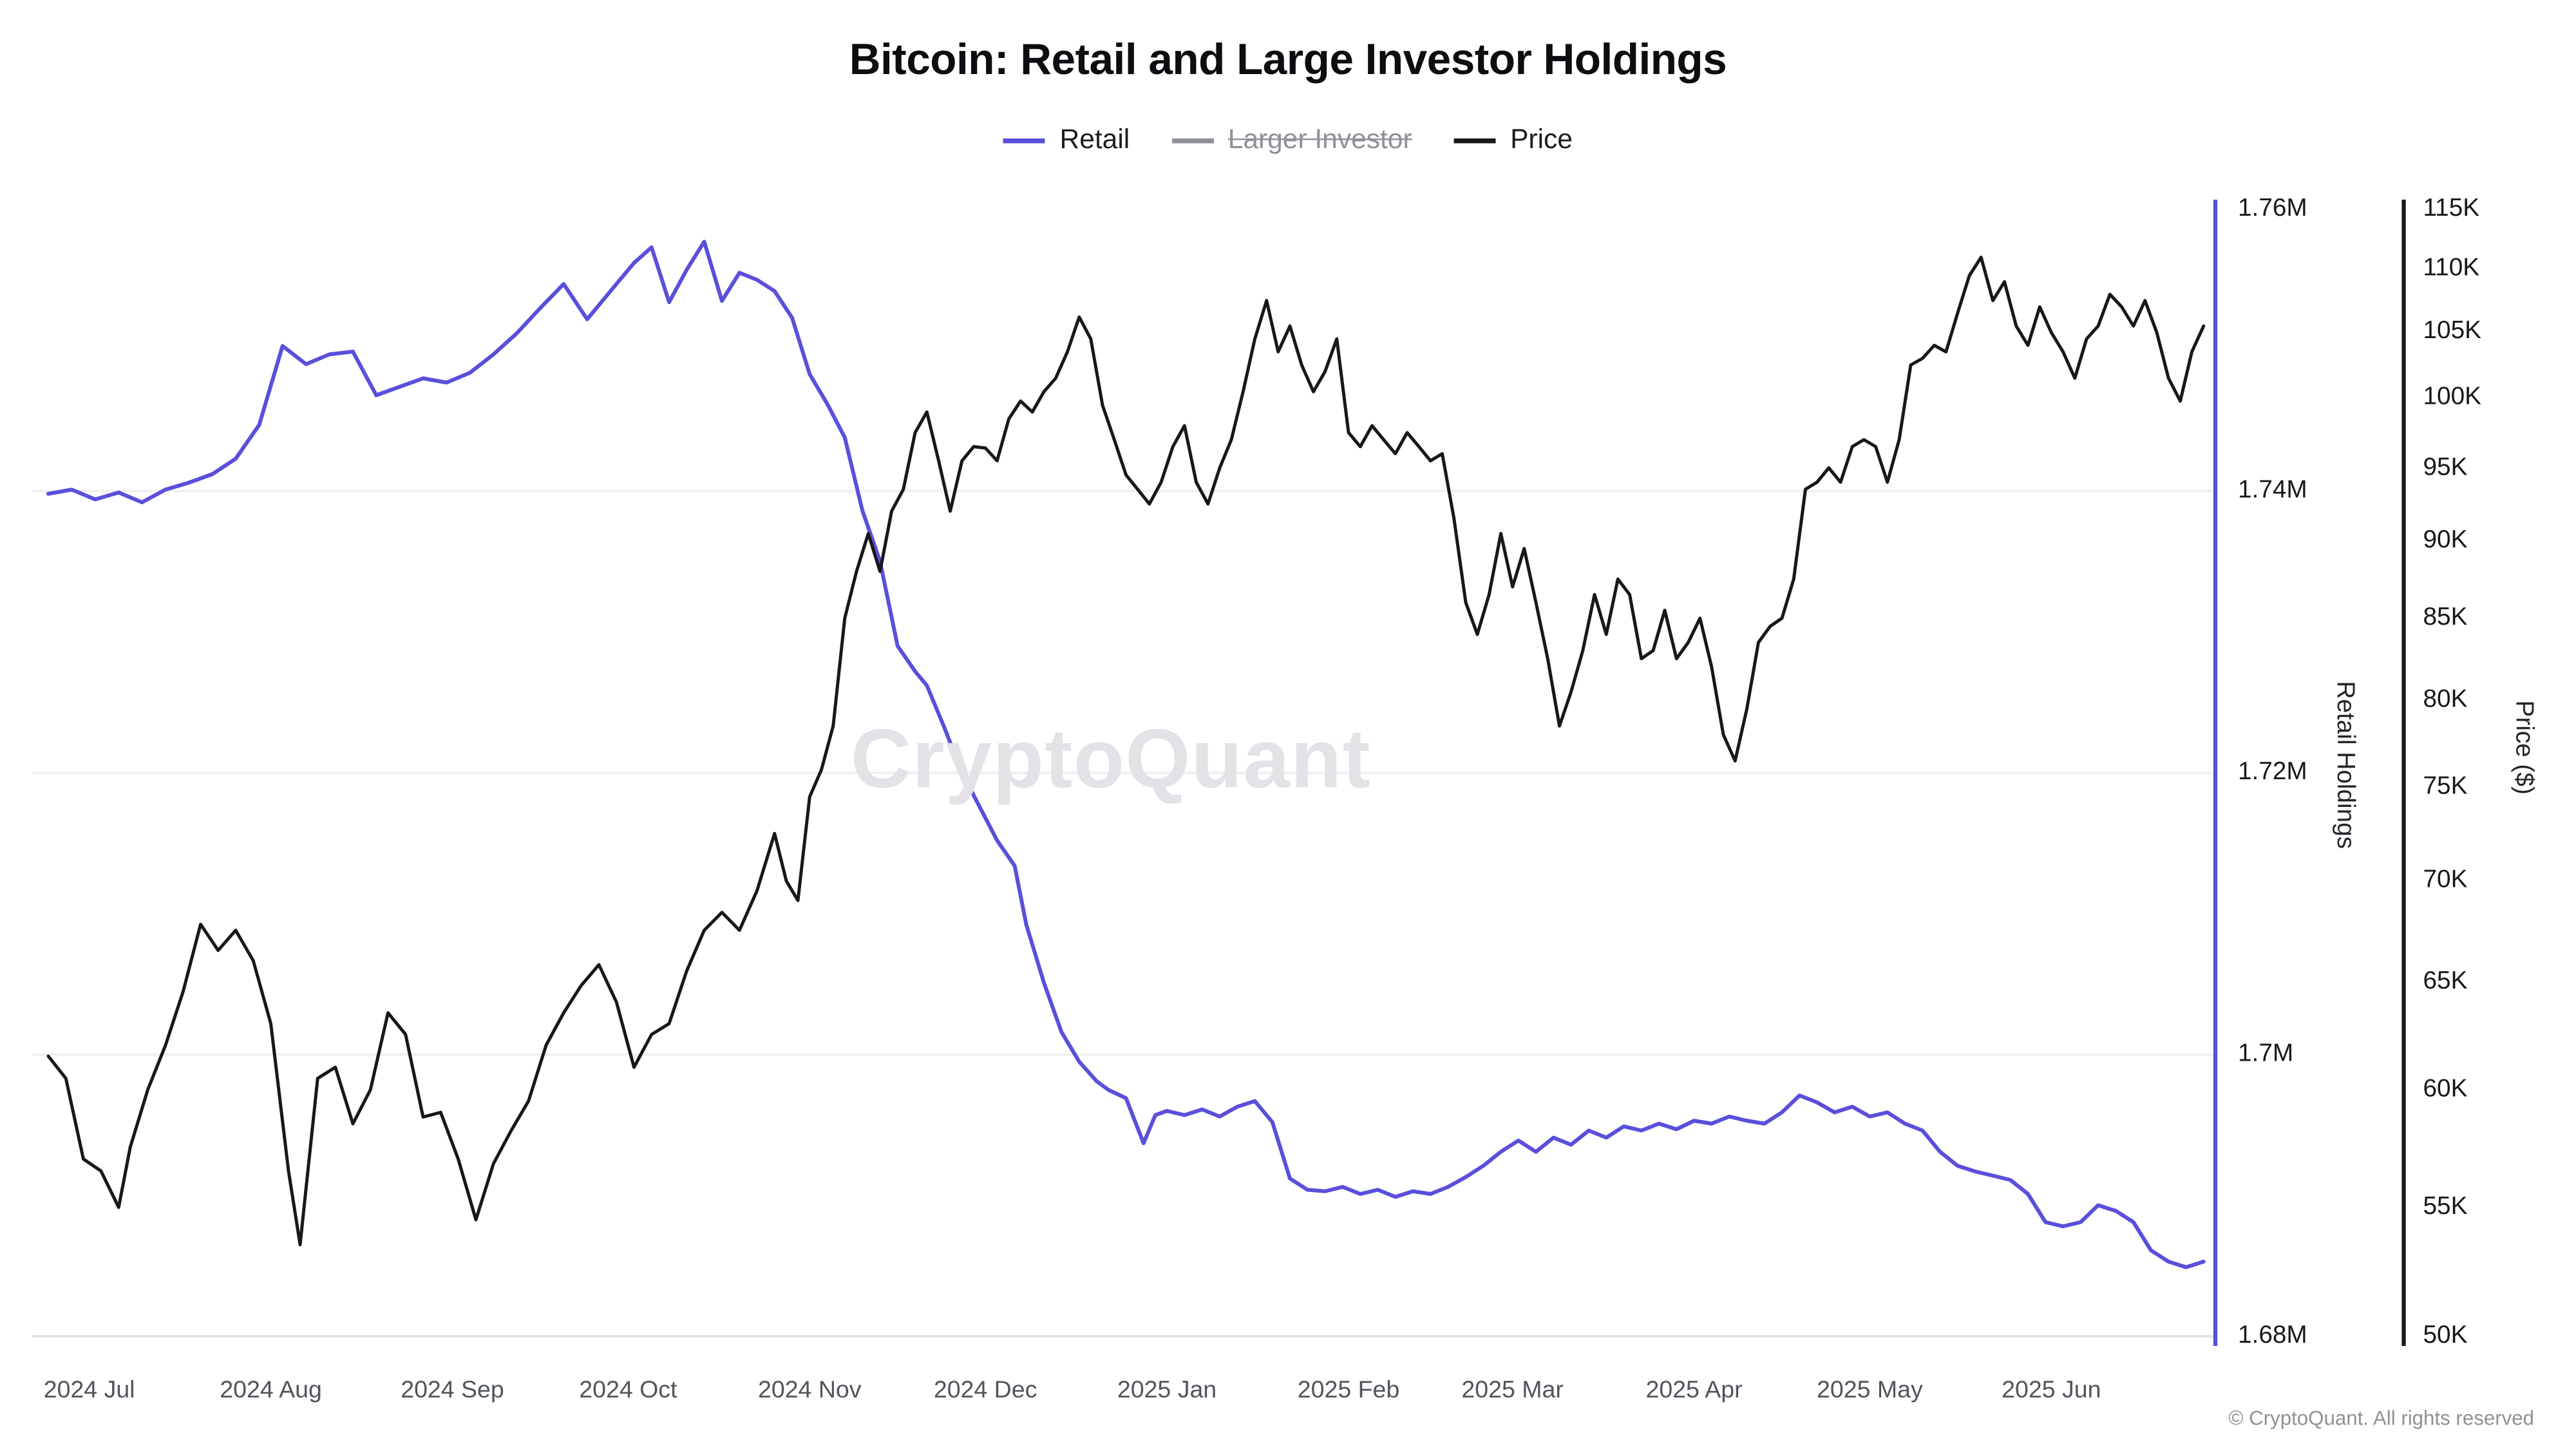 The width and height of the screenshot is (2576, 1449). What do you see at coordinates (628, 1390) in the screenshot?
I see `x-axis-tick-label: 2024 Oct` at bounding box center [628, 1390].